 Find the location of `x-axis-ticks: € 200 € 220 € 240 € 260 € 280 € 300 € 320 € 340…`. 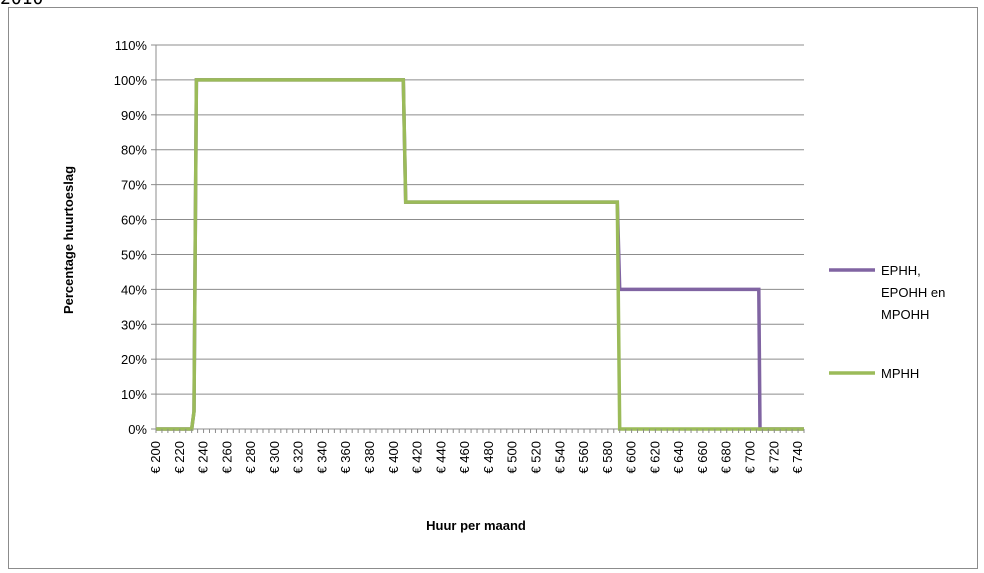

x-axis-ticks: € 200 € 220 € 240 € 260 € 280 € 300 € 320 € 340… is located at coordinates (476, 451).